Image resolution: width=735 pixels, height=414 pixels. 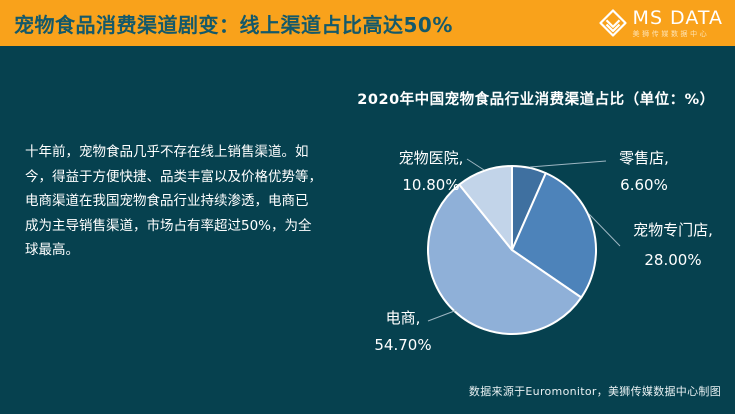 I want to click on pie-label-retail: 零售店, 6.60%, so click(x=644, y=172).